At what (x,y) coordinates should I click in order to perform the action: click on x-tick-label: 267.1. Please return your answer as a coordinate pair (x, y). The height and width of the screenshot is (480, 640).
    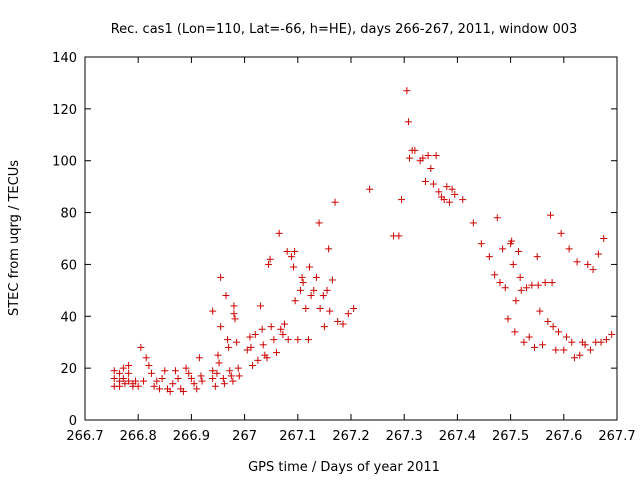
    Looking at the image, I should click on (297, 436).